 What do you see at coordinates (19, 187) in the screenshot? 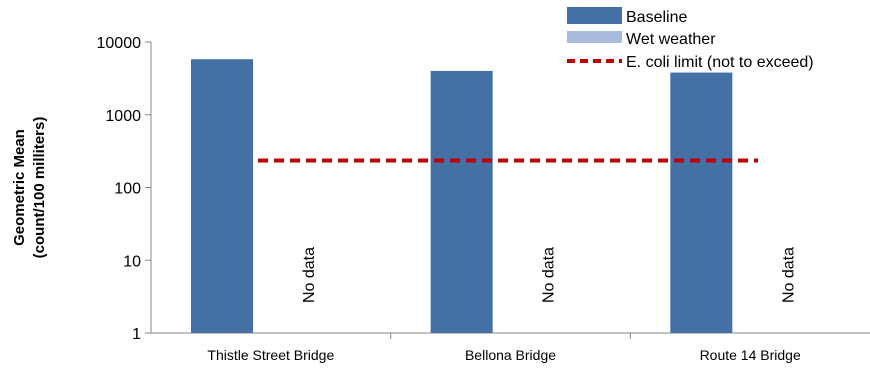
I see `y-axis-title-line-1: Geometric Mean` at bounding box center [19, 187].